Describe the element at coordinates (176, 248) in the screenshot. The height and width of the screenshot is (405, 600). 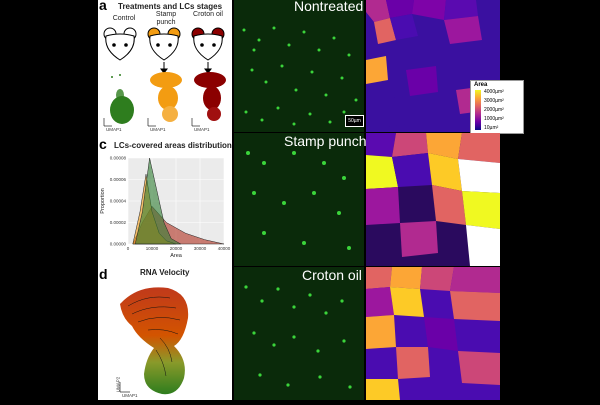
I see `x-tick-label: 20000` at that location.